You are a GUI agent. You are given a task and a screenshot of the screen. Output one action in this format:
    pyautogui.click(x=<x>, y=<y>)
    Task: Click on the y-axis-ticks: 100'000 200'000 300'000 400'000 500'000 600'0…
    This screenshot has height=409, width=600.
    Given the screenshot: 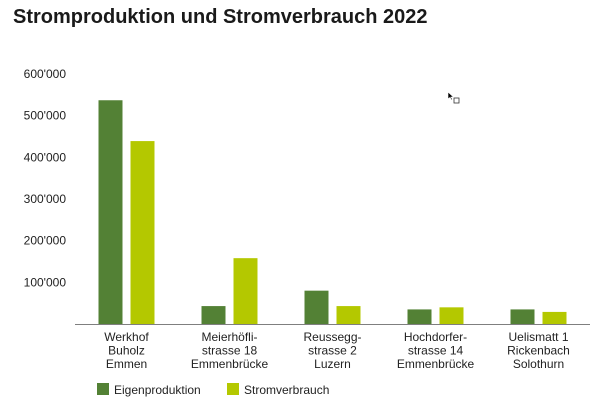 What is the action you would take?
    pyautogui.click(x=45, y=178)
    